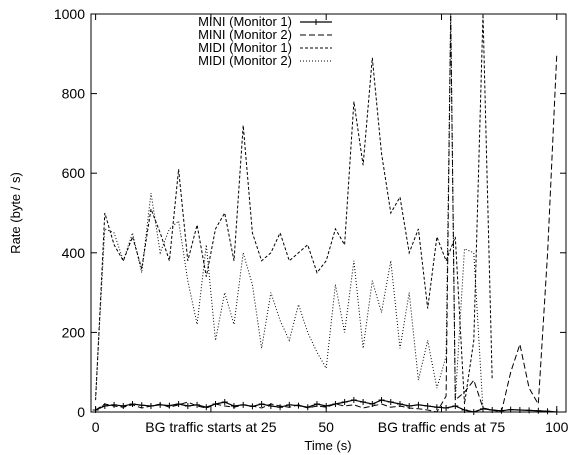  What do you see at coordinates (74, 173) in the screenshot?
I see `y-tick-label: 600` at bounding box center [74, 173].